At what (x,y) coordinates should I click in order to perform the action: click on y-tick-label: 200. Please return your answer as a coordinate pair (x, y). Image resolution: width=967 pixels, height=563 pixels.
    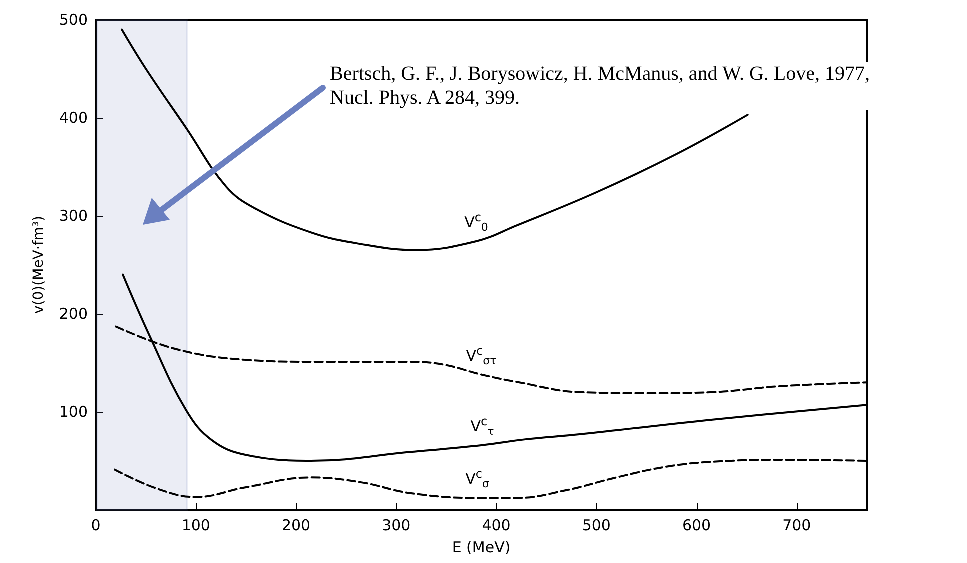
    Looking at the image, I should click on (73, 314).